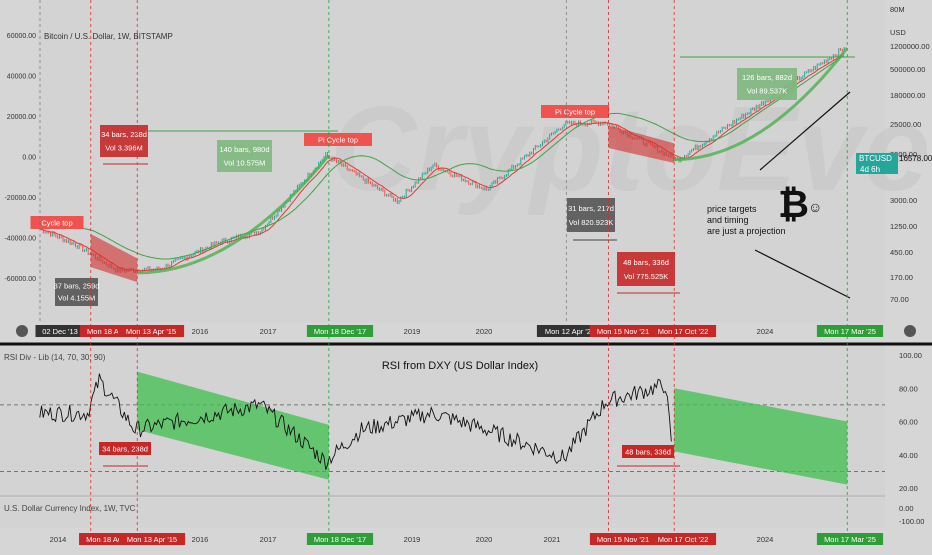  I want to click on price-axis-tick-10: 170.00, so click(901, 277).